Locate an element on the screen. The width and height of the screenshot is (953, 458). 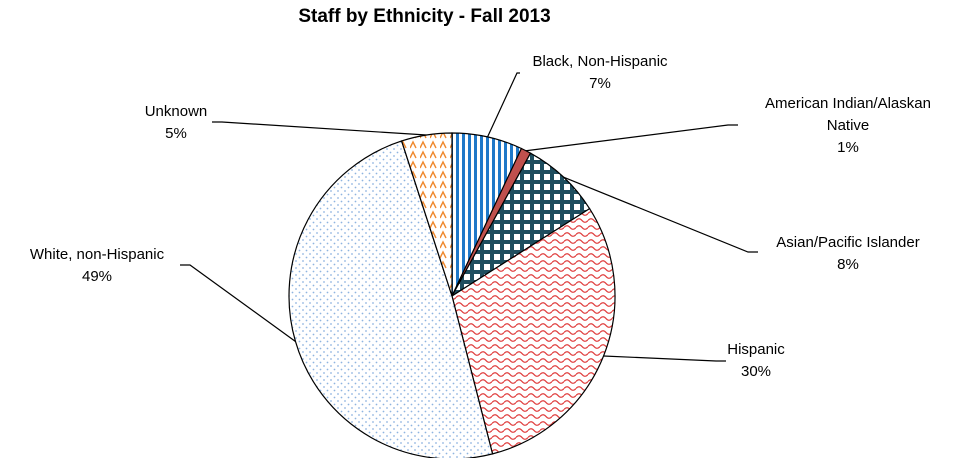
data-label: American Indian/Alaskan Native 1% is located at coordinates (848, 125).